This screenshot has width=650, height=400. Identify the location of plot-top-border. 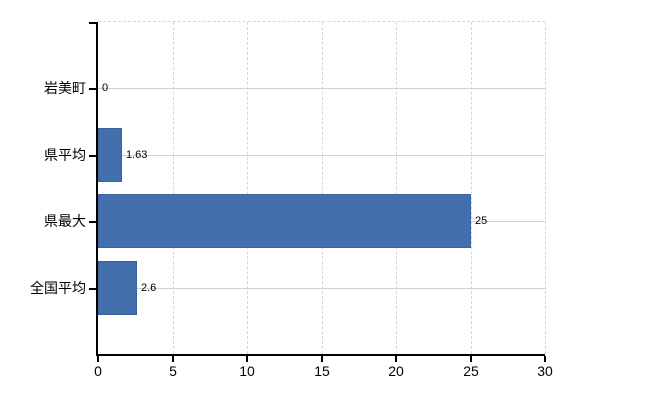
(321, 21).